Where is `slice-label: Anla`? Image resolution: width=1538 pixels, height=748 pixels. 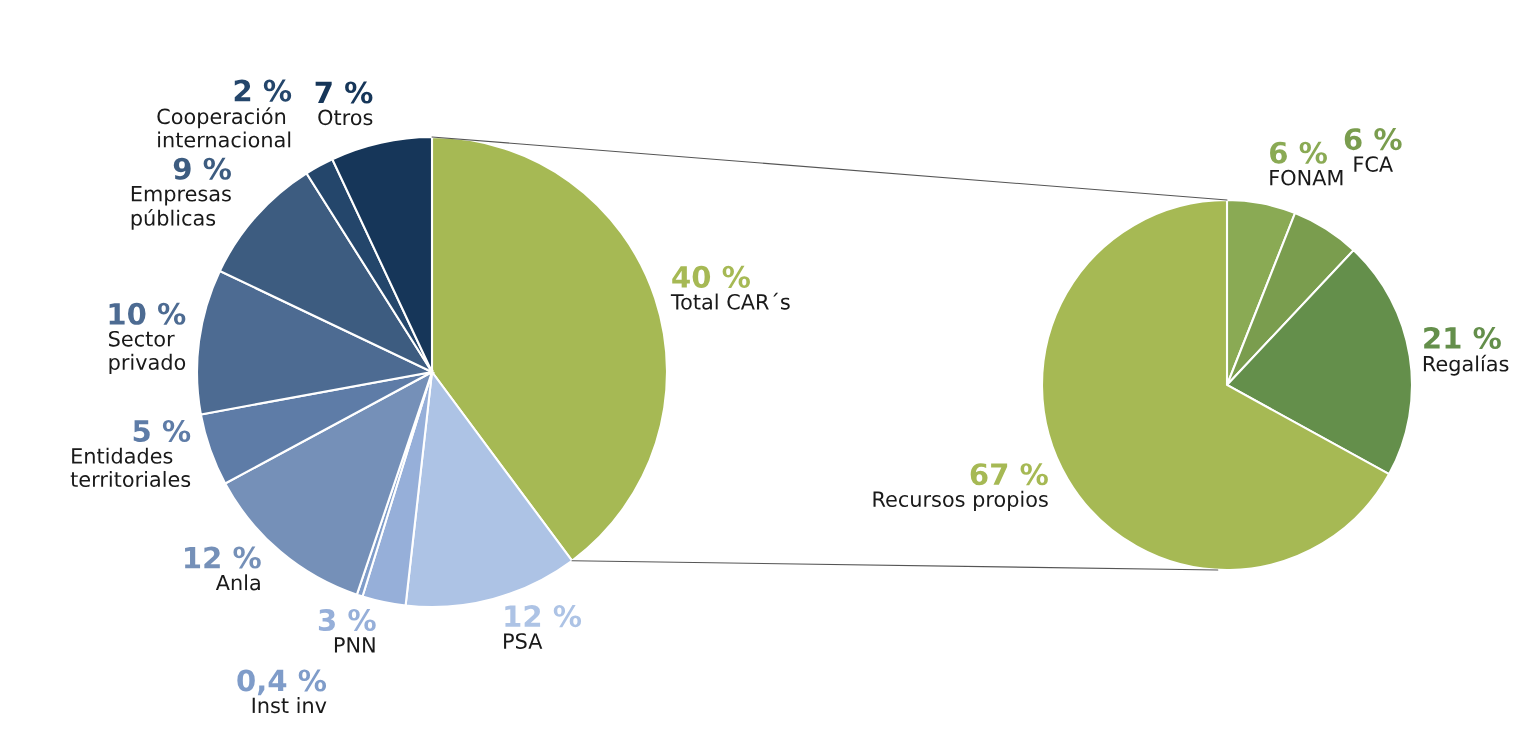 slice-label: Anla is located at coordinates (237, 582).